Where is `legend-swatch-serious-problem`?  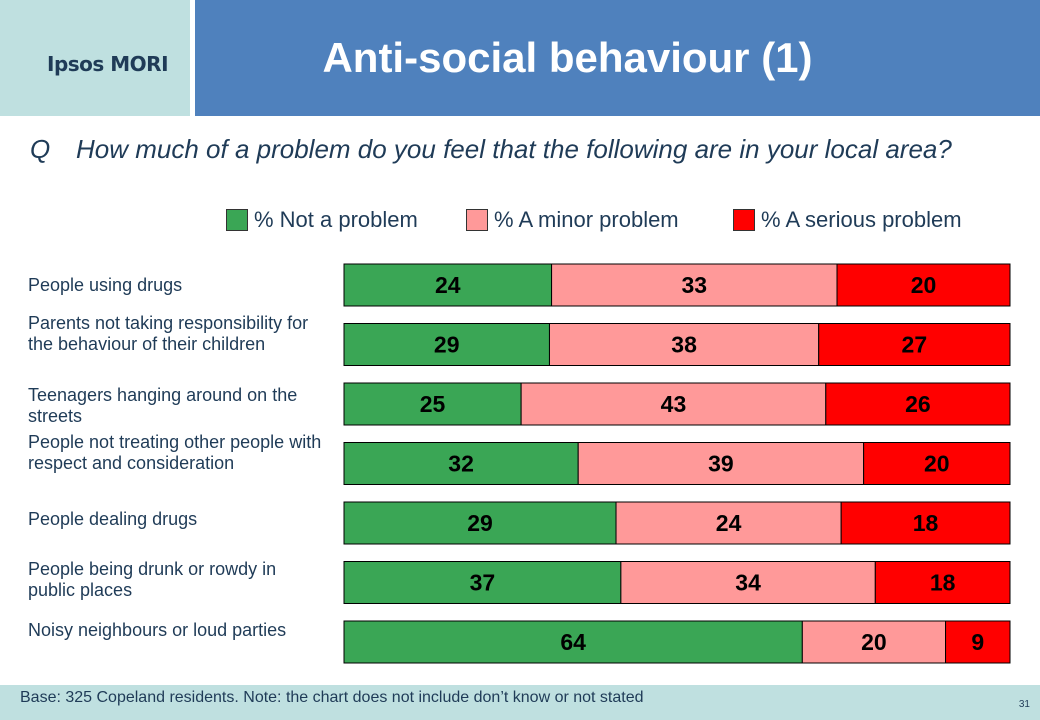
legend-swatch-serious-problem is located at coordinates (744, 220).